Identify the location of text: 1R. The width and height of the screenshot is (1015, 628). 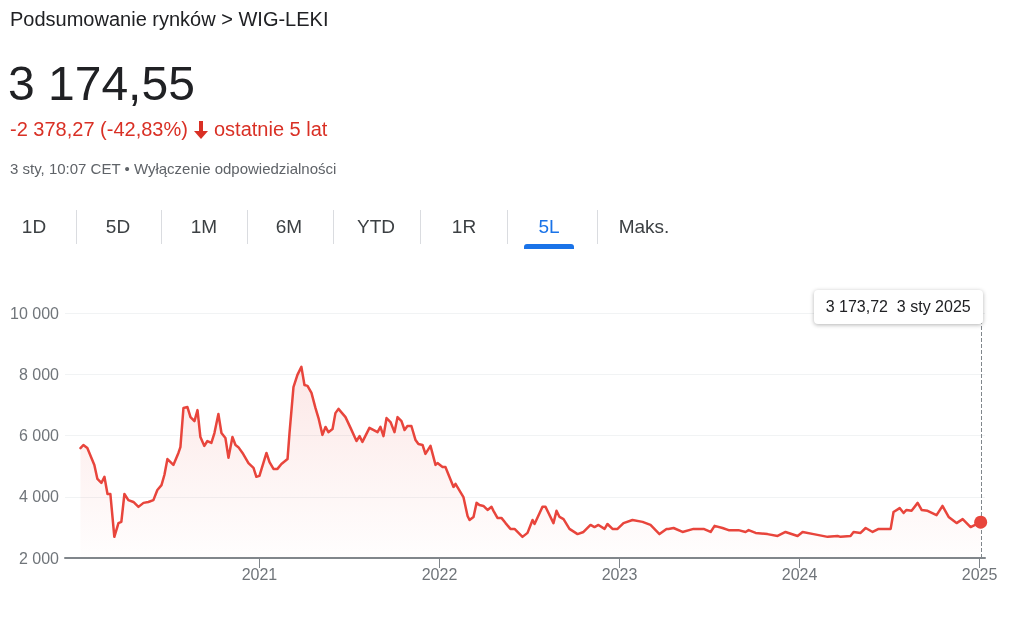
(464, 227).